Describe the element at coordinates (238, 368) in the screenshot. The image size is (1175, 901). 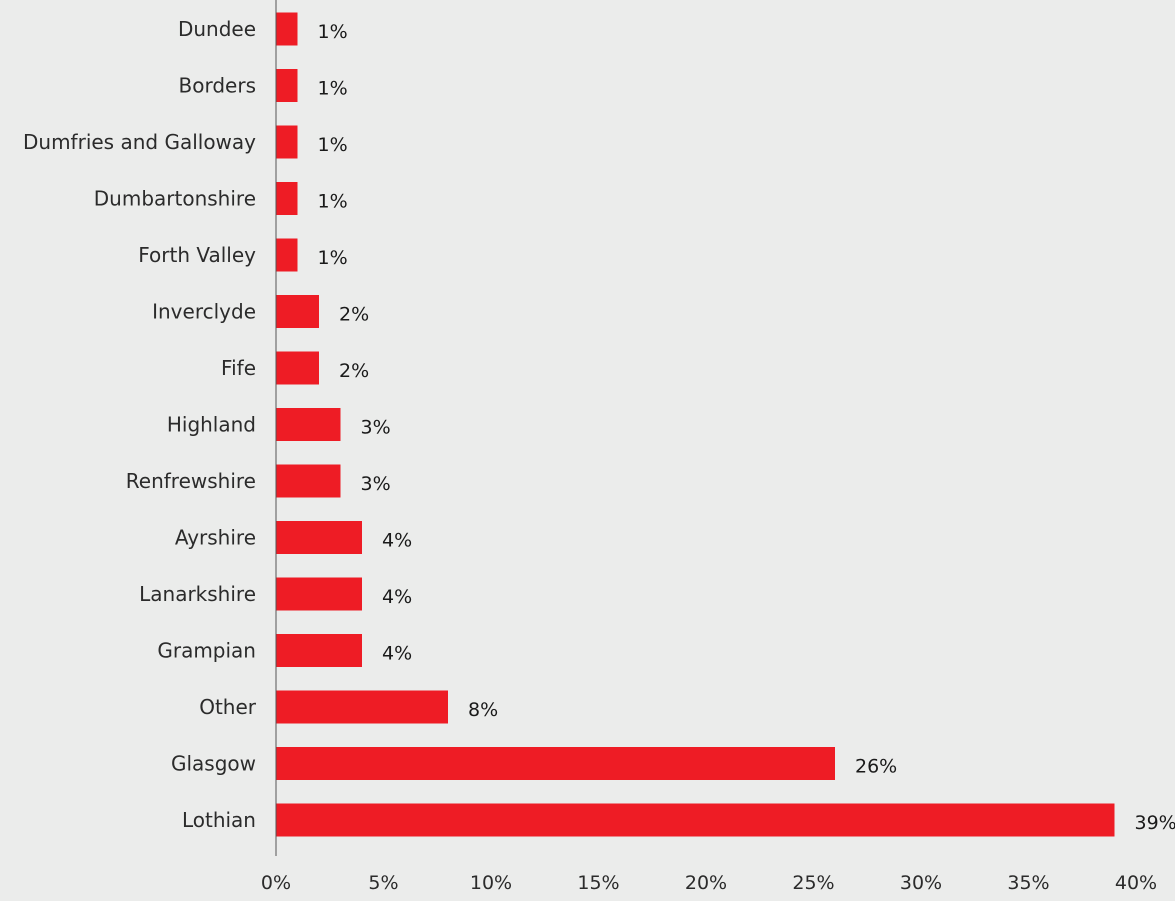
I see `category-label-fife: Fife` at that location.